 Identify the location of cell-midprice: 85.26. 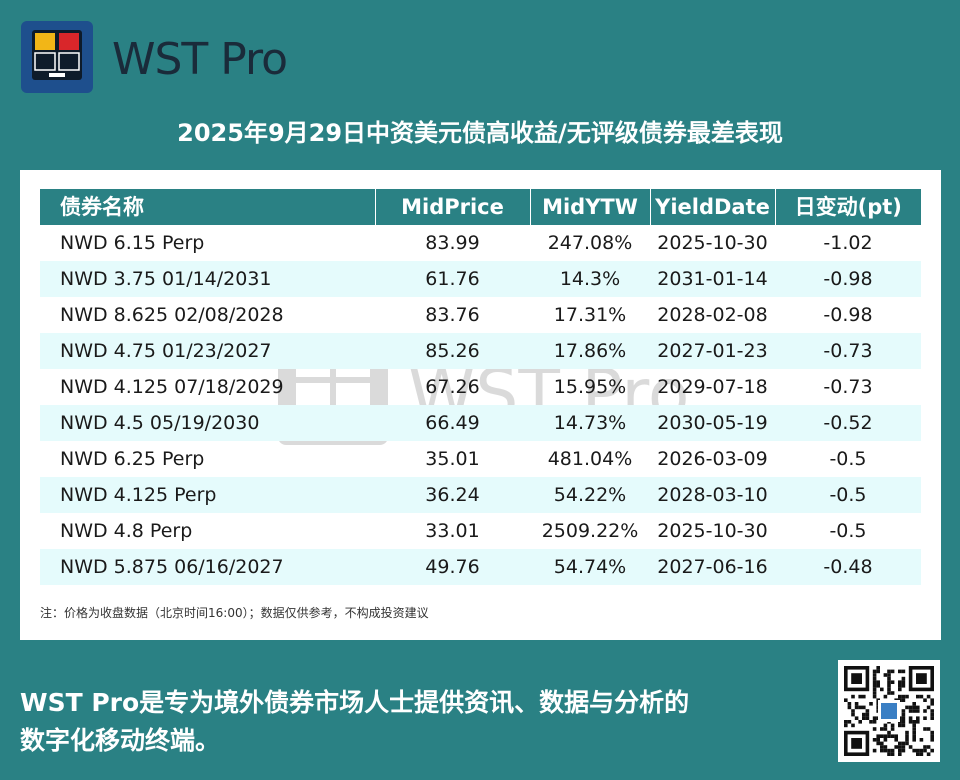
(452, 351).